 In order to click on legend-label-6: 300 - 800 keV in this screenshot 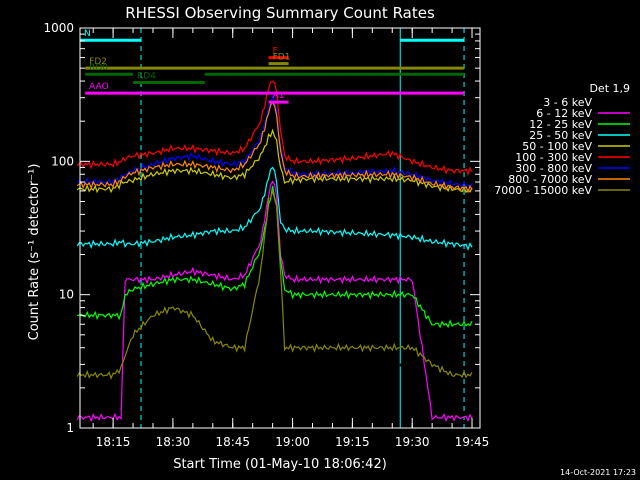, I will do `click(553, 168)`.